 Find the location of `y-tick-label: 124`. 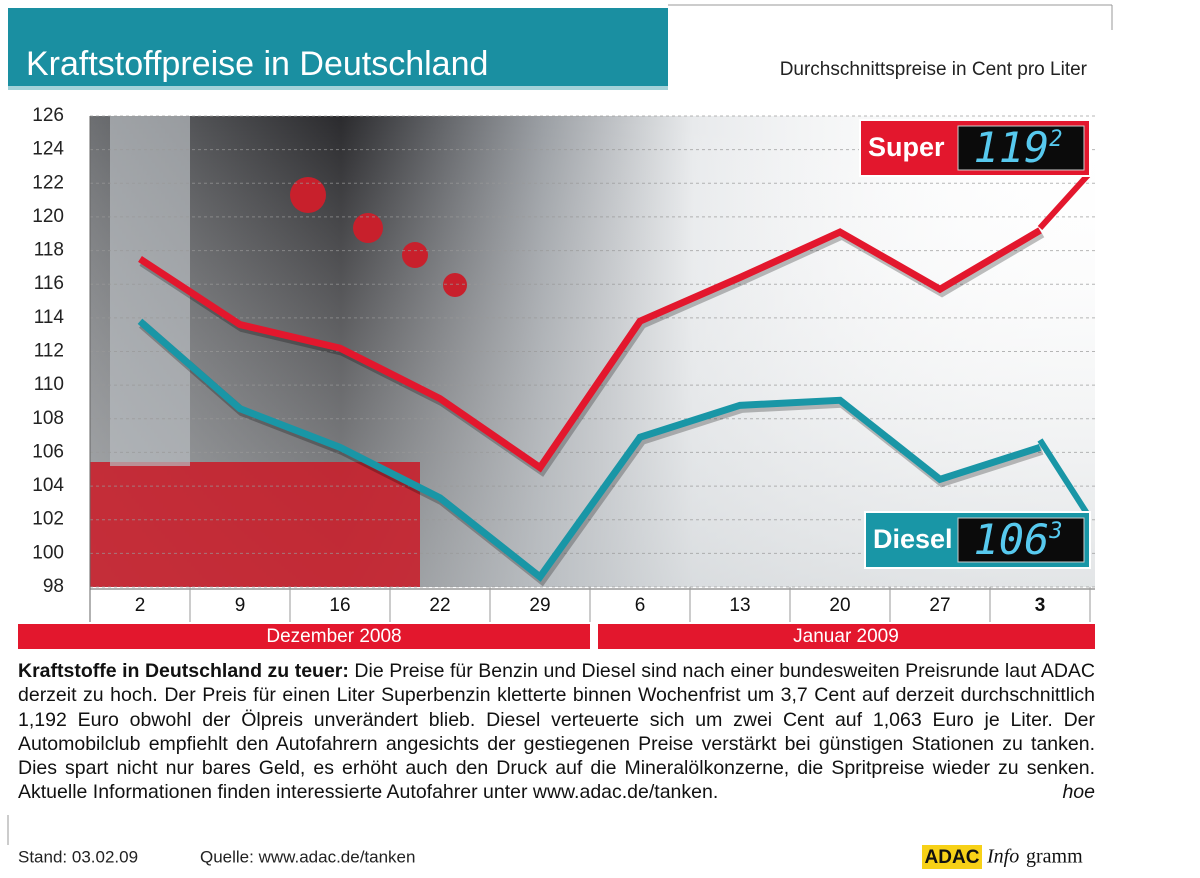

y-tick-label: 124 is located at coordinates (48, 149).